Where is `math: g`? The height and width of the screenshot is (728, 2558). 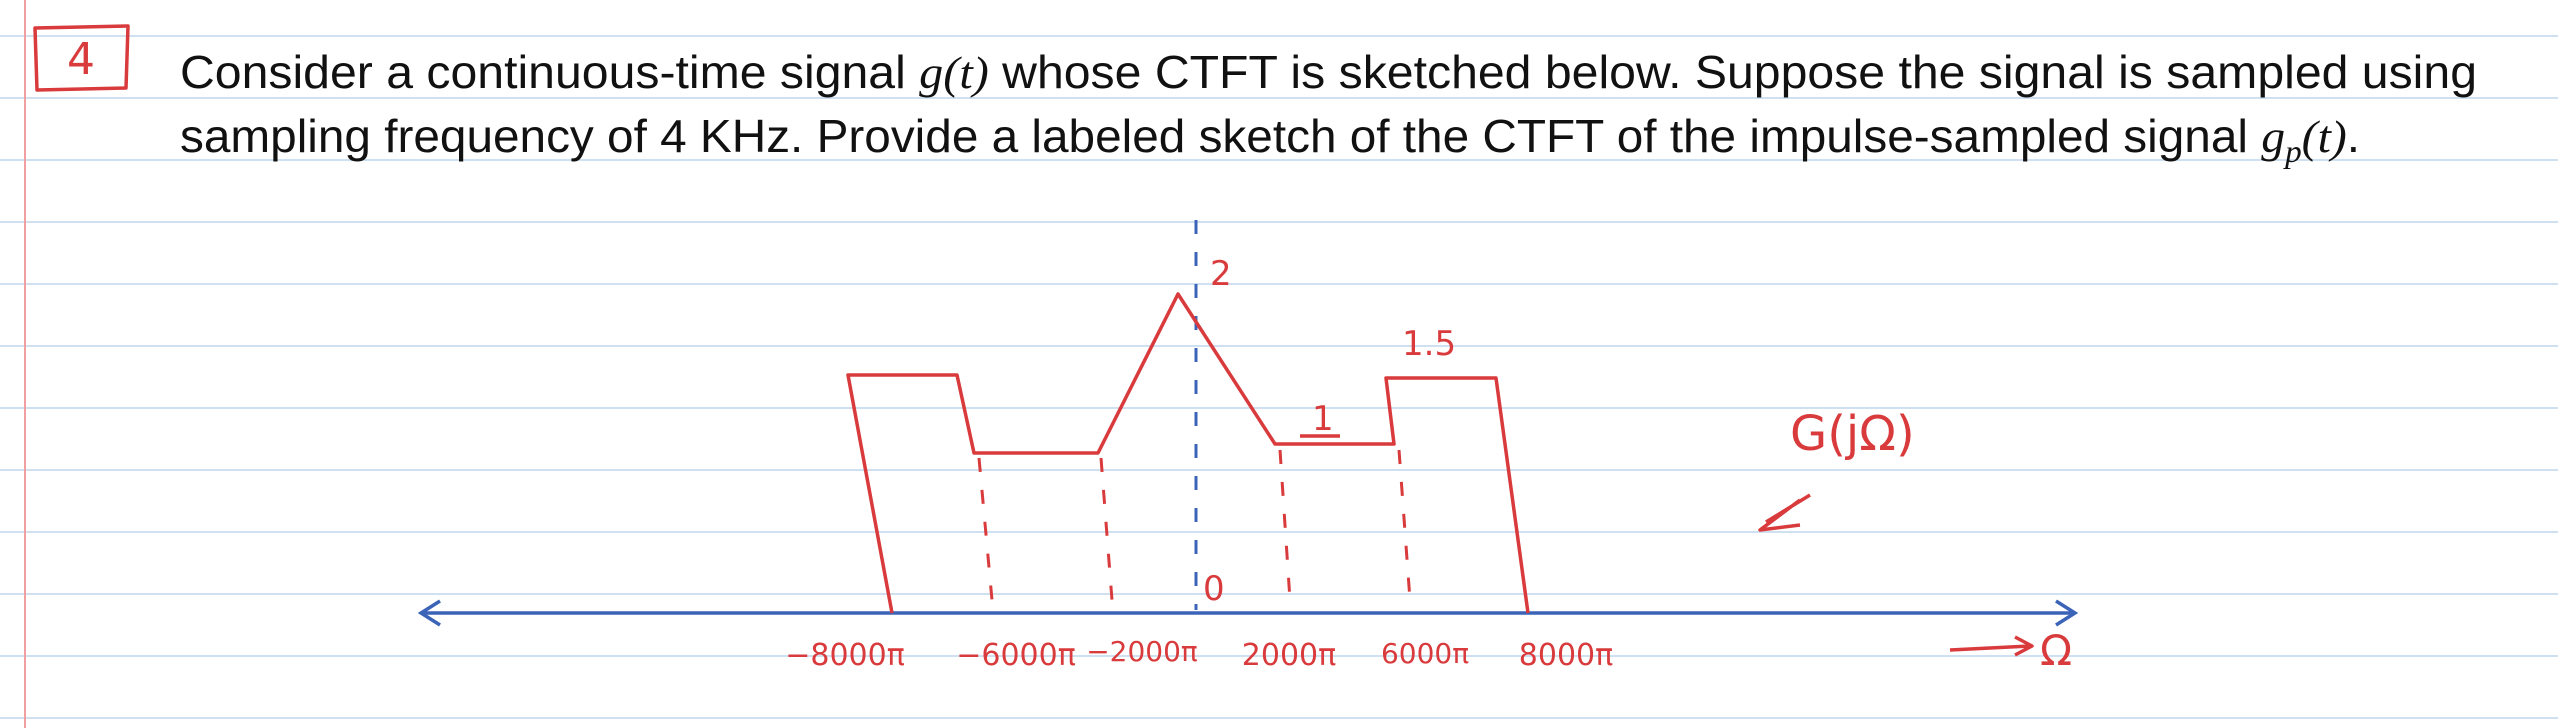 math: g is located at coordinates (2273, 136).